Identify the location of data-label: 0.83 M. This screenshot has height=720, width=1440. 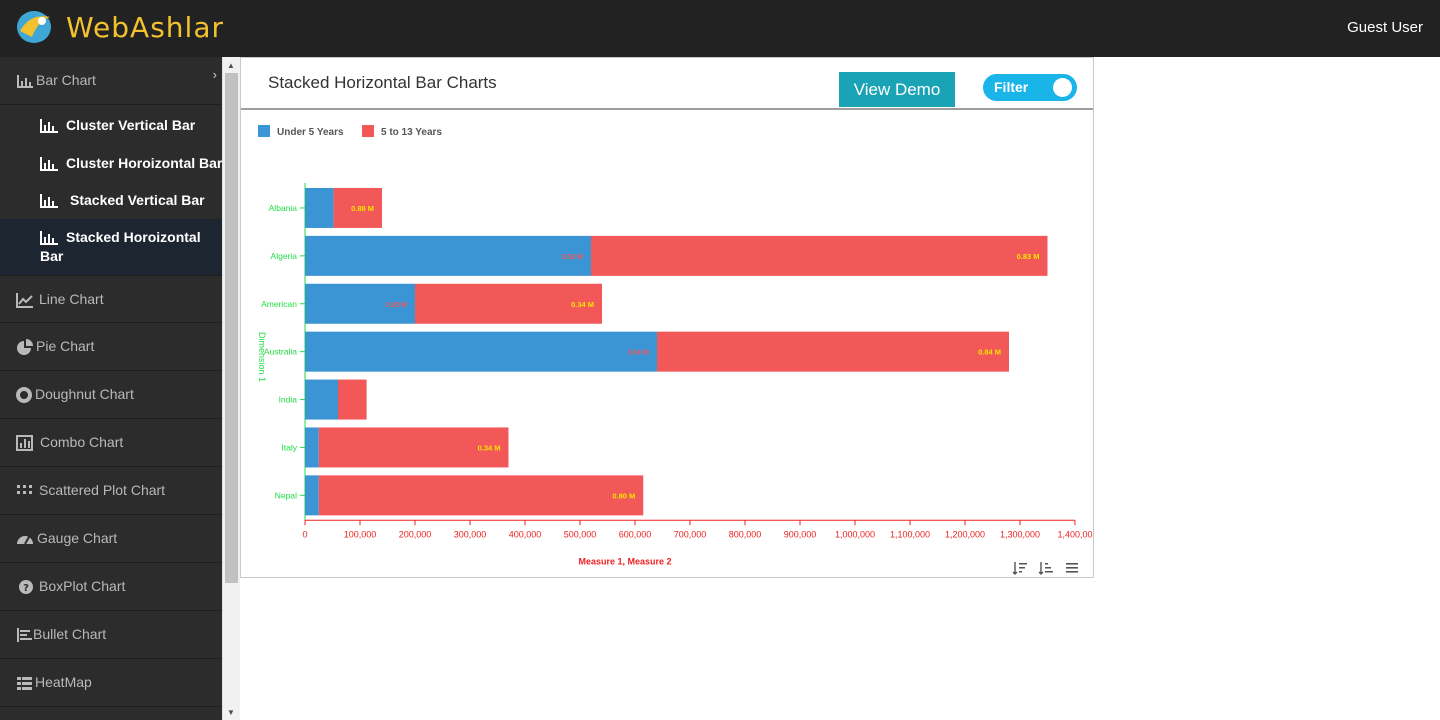
(1028, 256).